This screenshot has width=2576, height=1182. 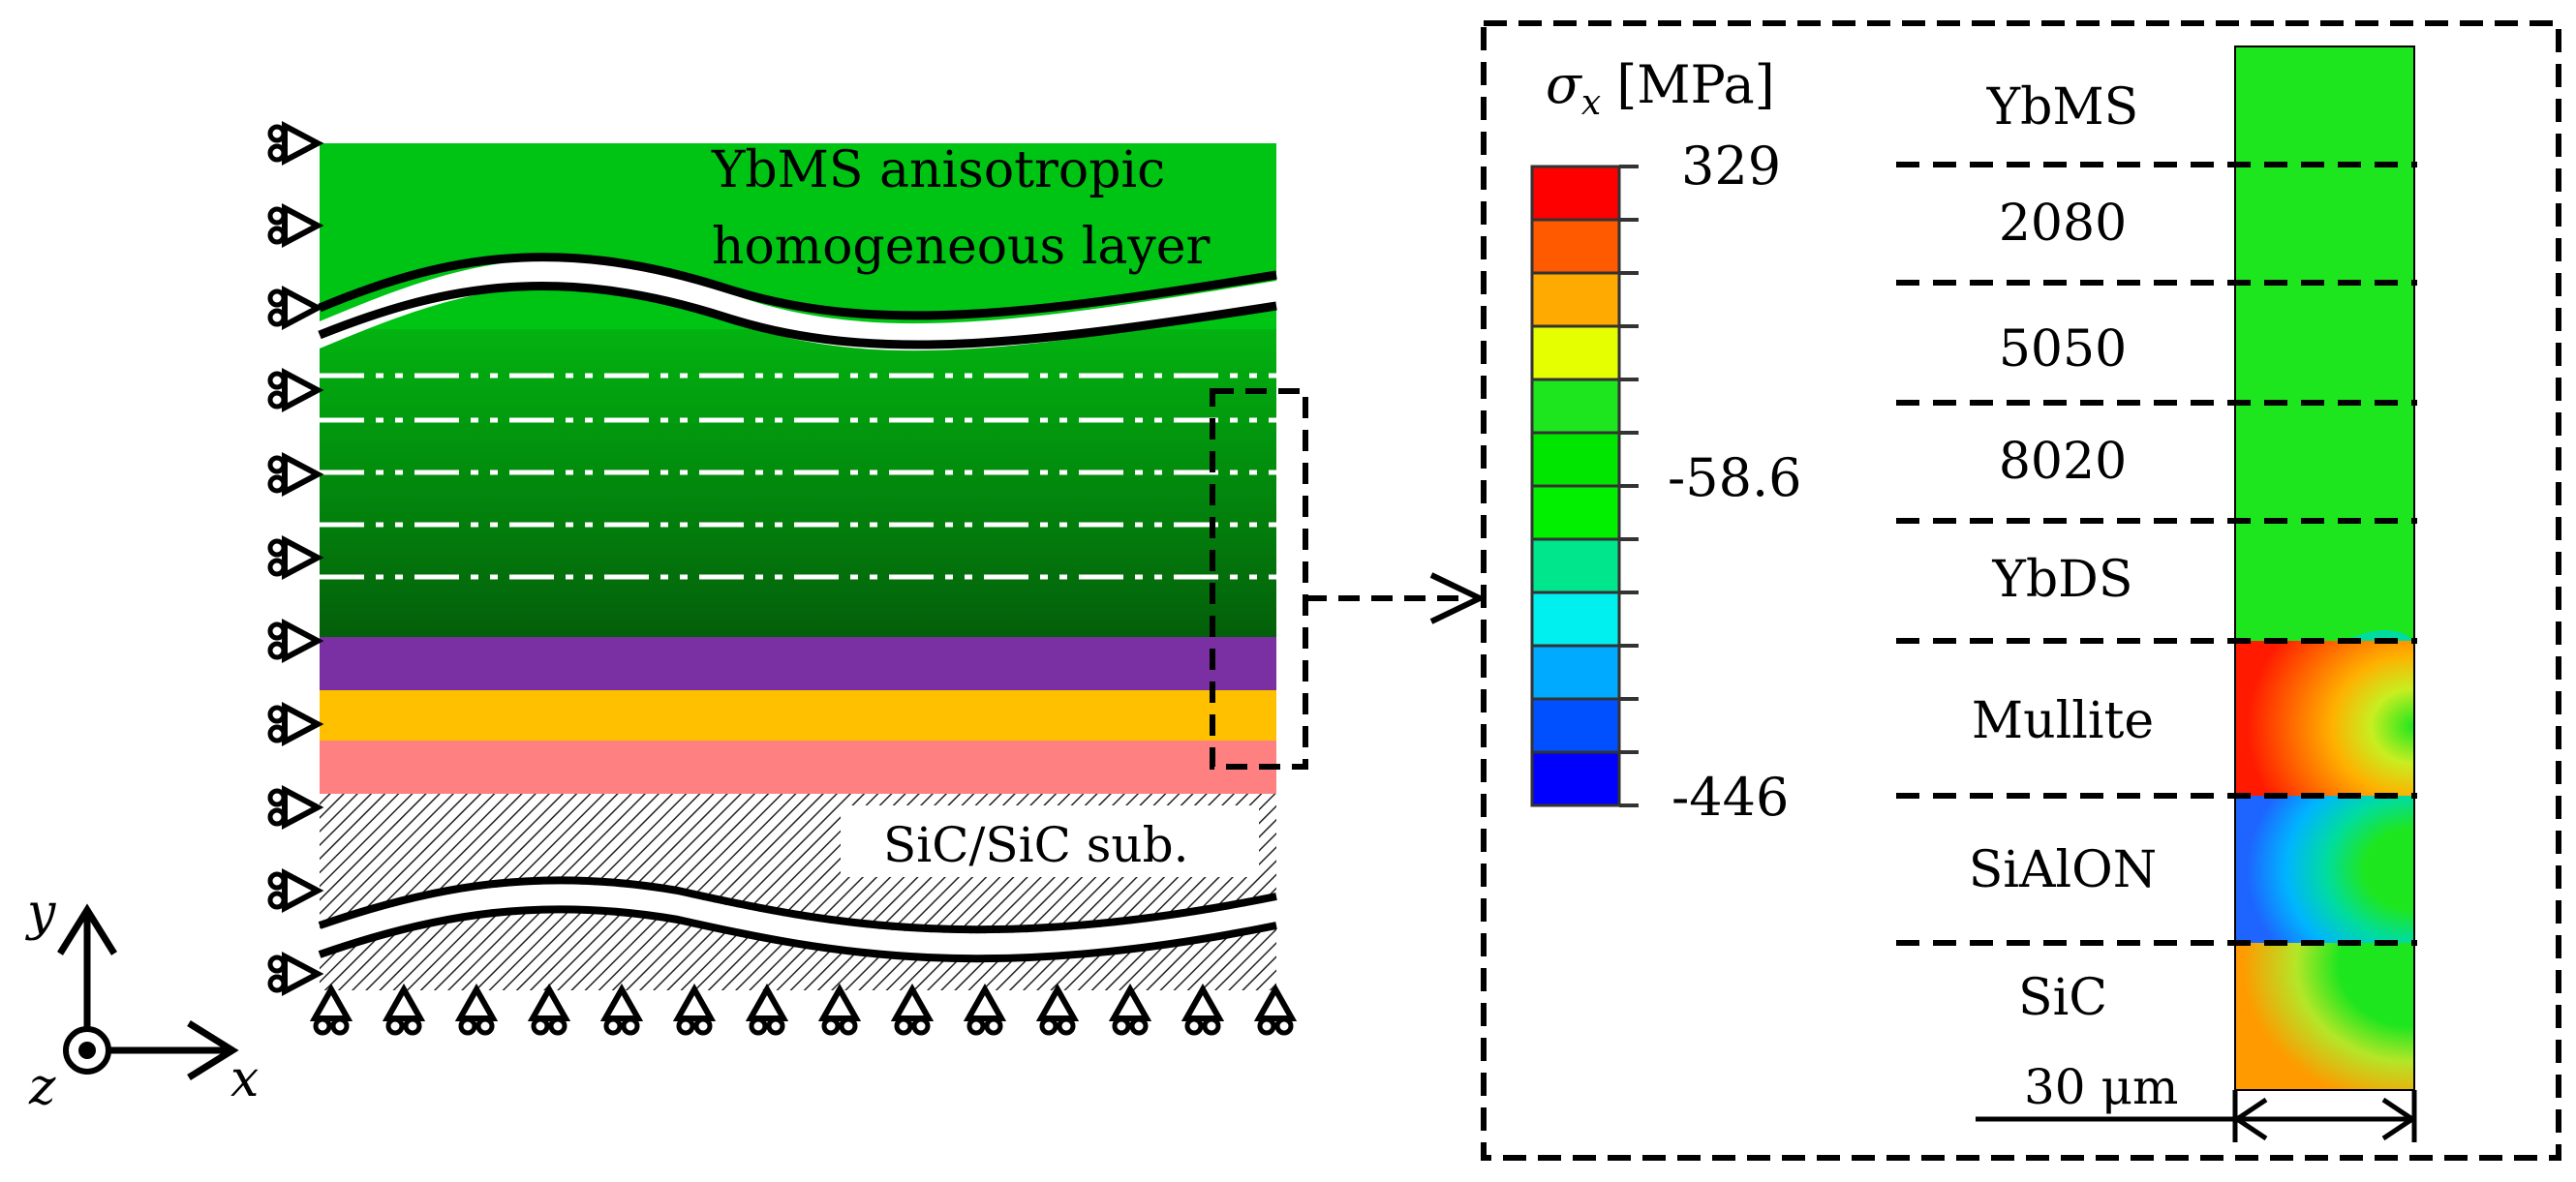 I want to click on y-axis-label: y, so click(x=40, y=913).